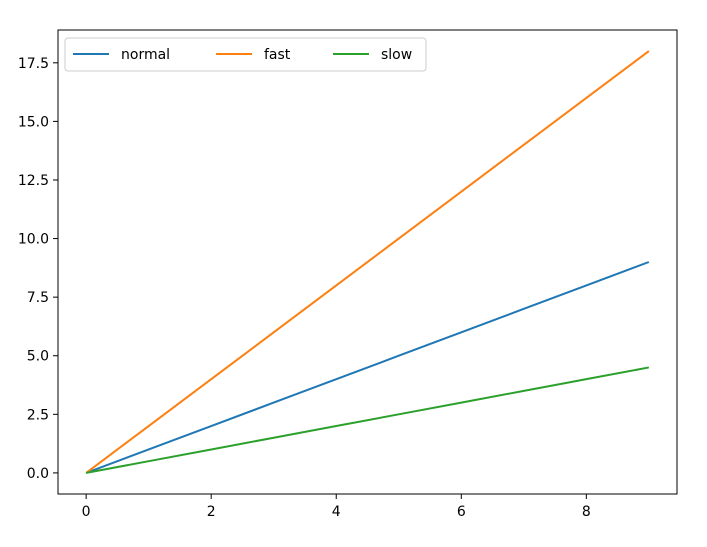 The height and width of the screenshot is (547, 707). Describe the element at coordinates (586, 512) in the screenshot. I see `x-tick-label: 8` at that location.